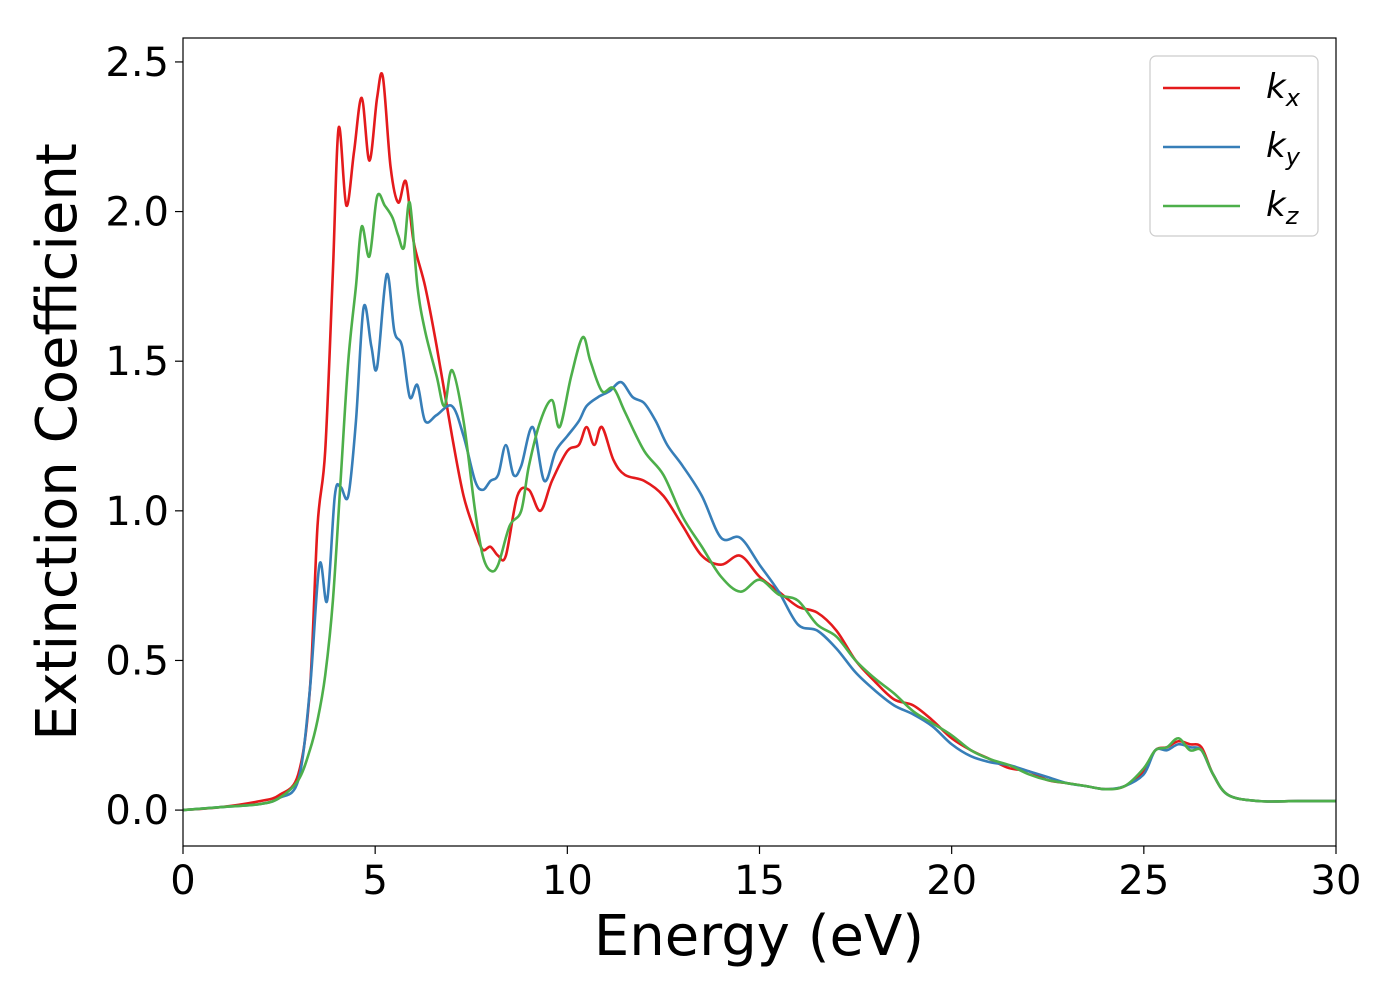  I want to click on x-tick-label: 10, so click(567, 881).